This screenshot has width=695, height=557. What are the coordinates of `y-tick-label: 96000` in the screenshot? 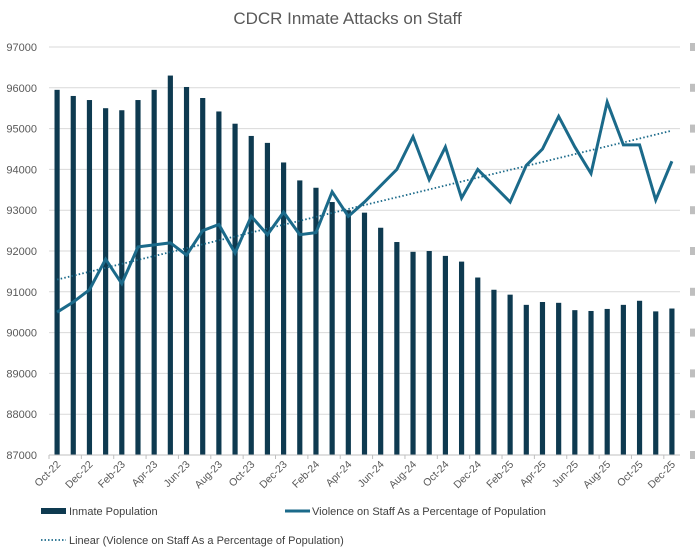 It's located at (21, 89).